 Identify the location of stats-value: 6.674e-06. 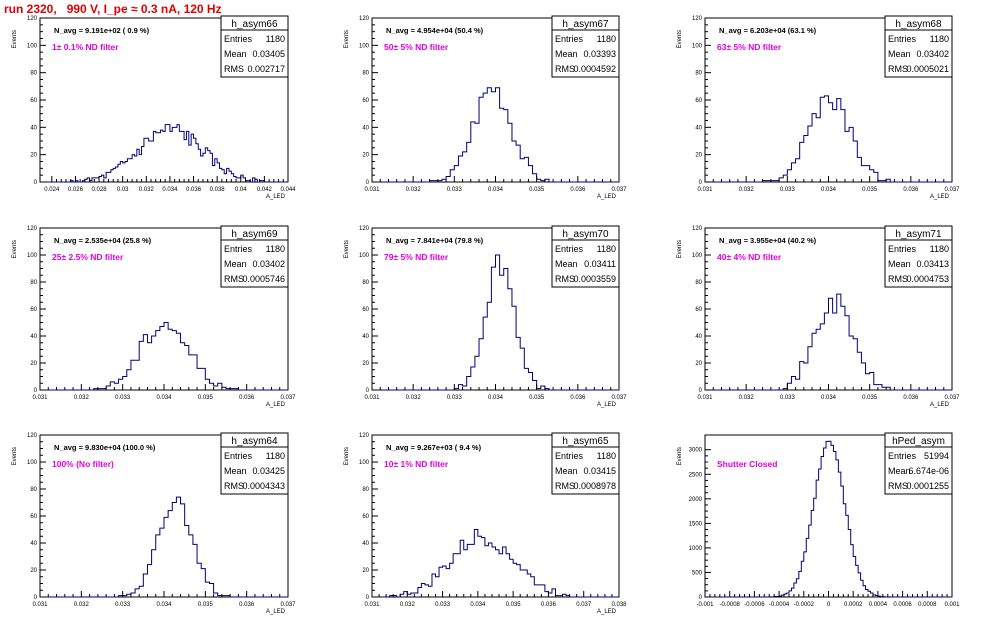
(928, 471).